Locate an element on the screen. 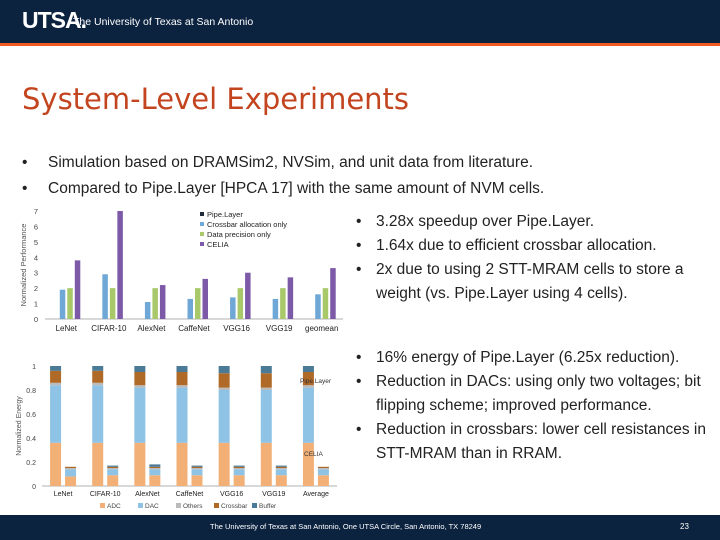  university-name: The University of Texas at San Antonio is located at coordinates (163, 22).